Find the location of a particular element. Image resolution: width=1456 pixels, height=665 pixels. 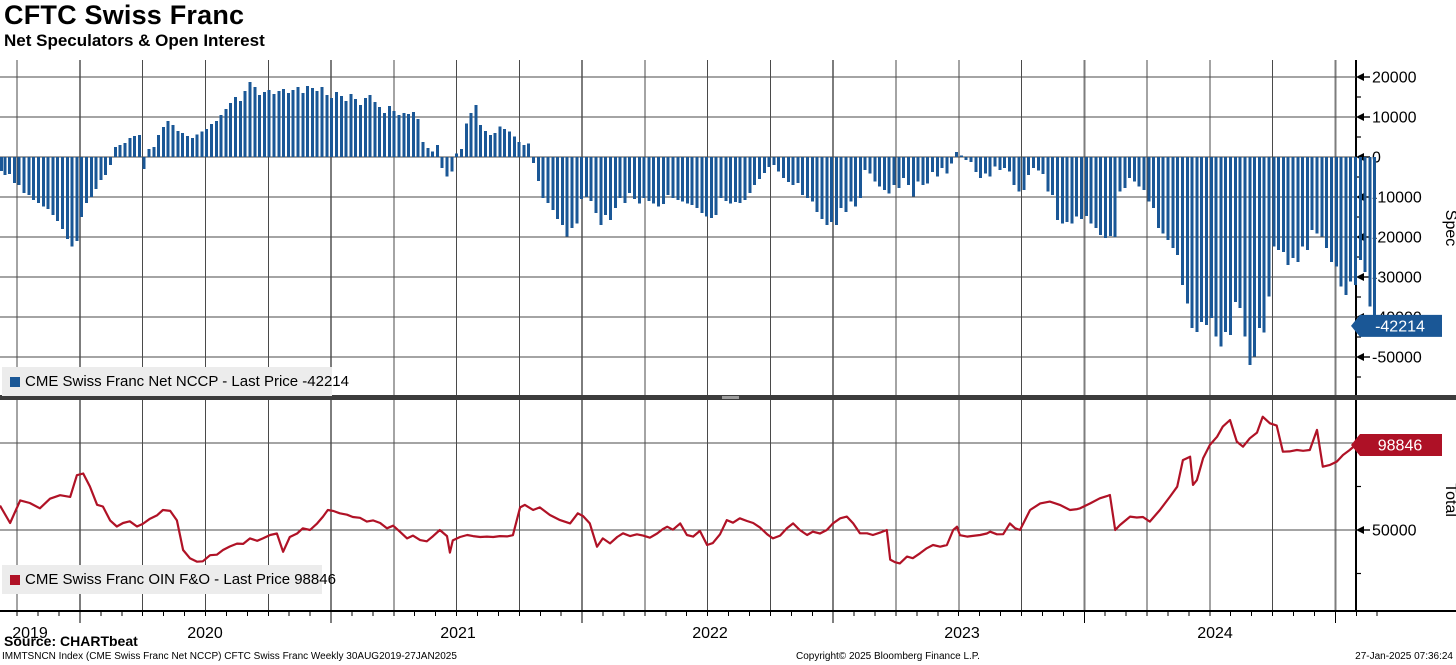

oin-fo-series-swatch is located at coordinates (15, 579).